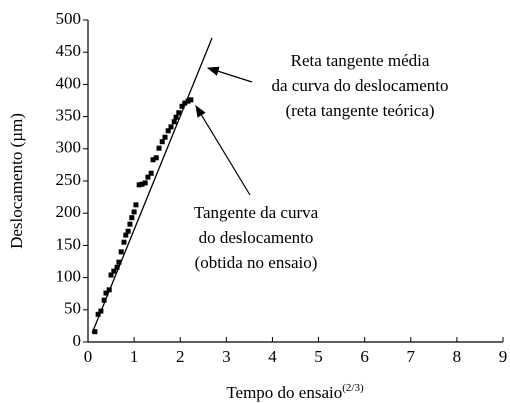  Describe the element at coordinates (69, 211) in the screenshot. I see `y-tick-label: 200` at that location.